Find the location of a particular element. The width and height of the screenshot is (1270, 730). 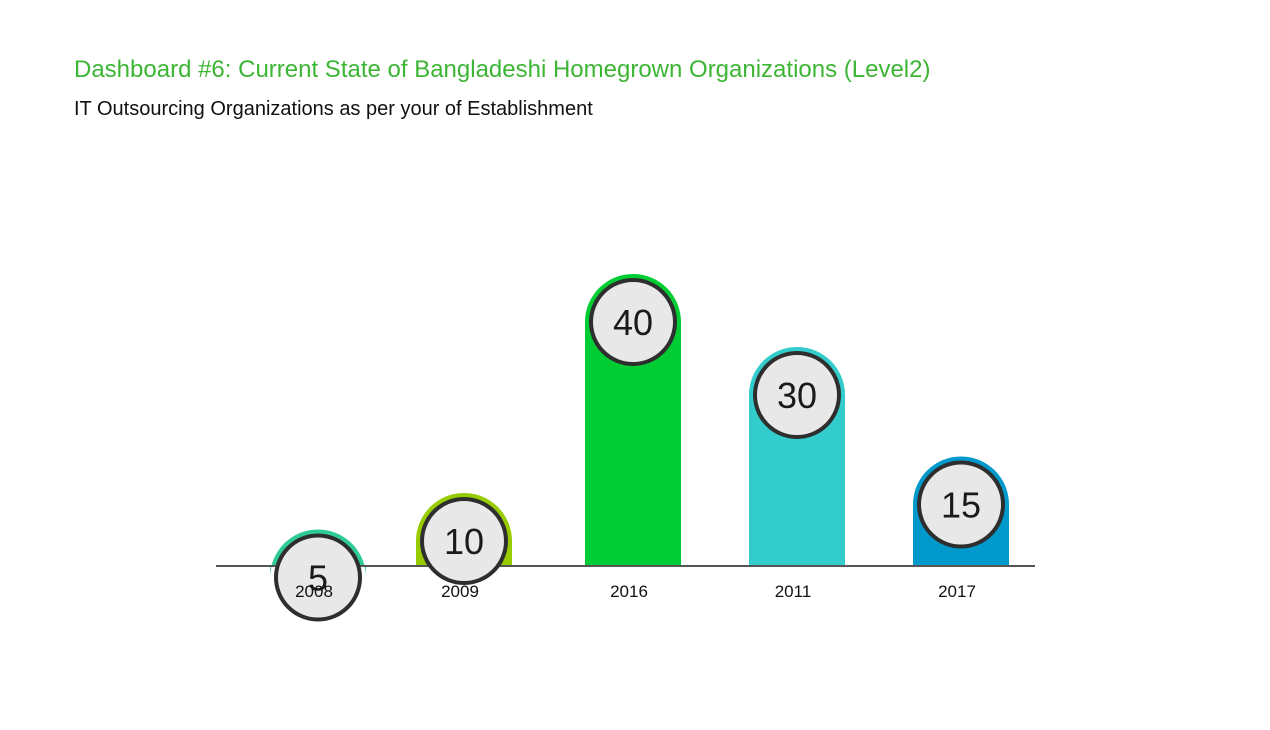

data-label-2011: 30 is located at coordinates (797, 395).